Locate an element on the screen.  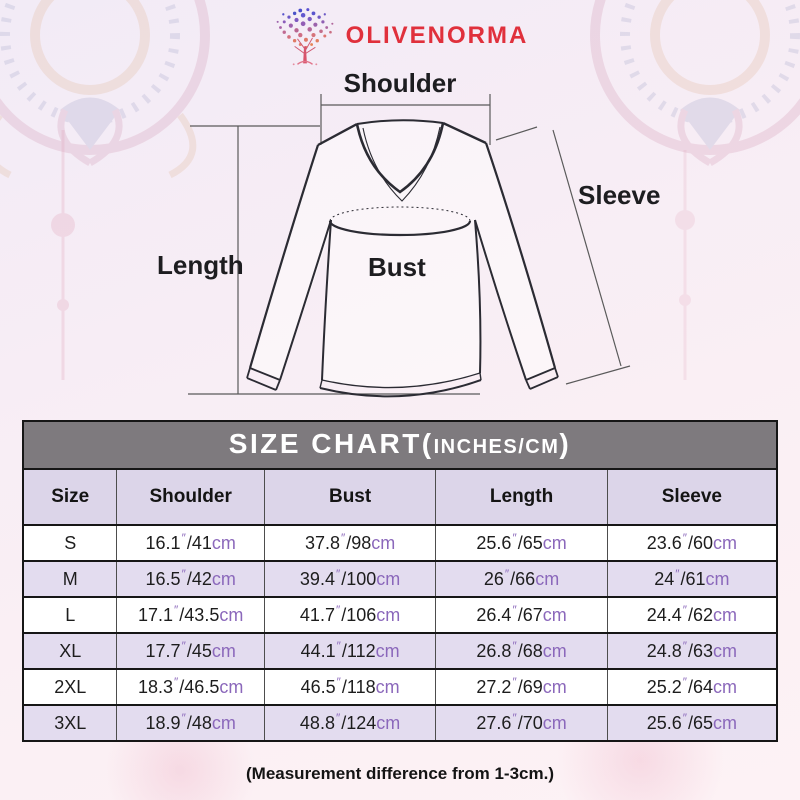
measurement-cell: 48.8 ″/124 cm is located at coordinates (349, 723).